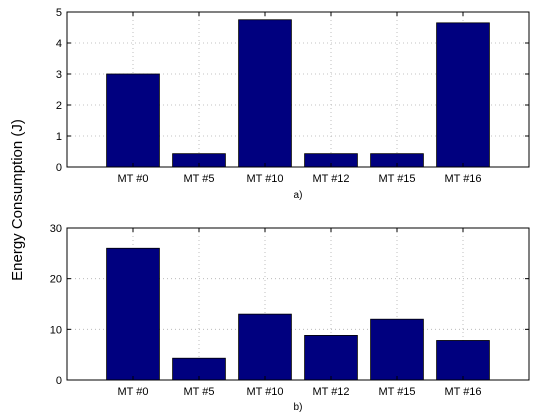  Describe the element at coordinates (59, 13) in the screenshot. I see `chart-1-y-tick-label-5: 5` at that location.